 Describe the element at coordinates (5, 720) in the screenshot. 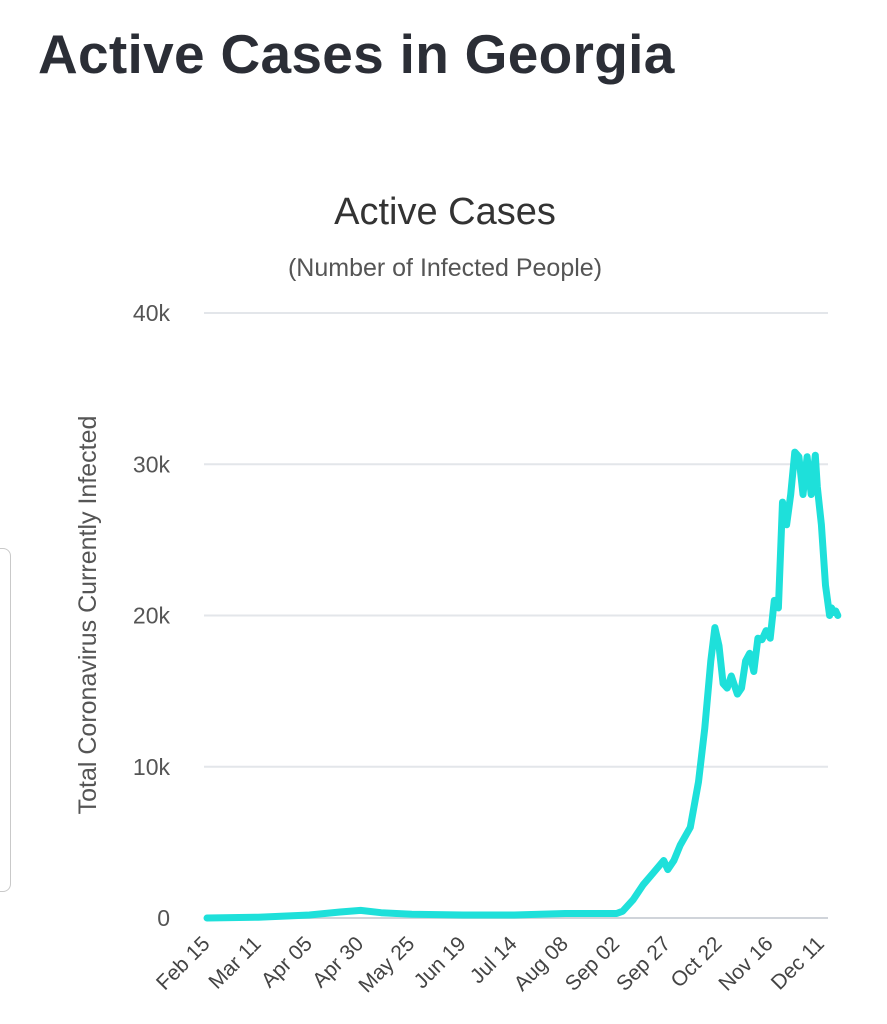

I see `side-drawer-handle` at that location.